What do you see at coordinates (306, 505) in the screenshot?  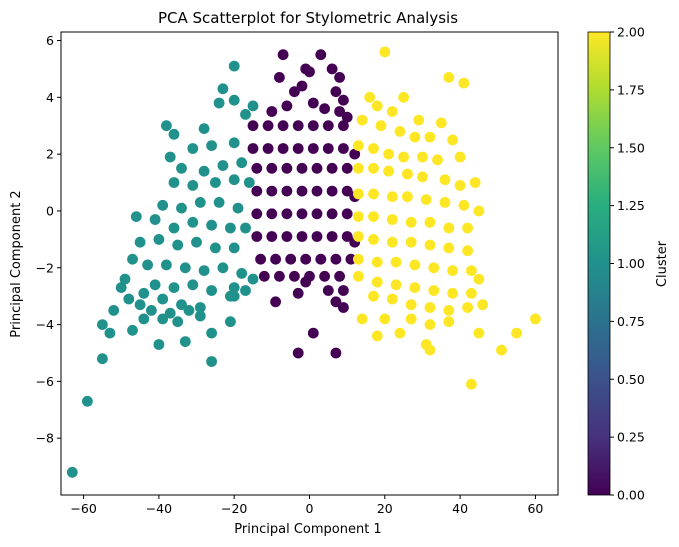 I see `x-axis-ticks: −60 −40 −20 0 20 40 60` at bounding box center [306, 505].